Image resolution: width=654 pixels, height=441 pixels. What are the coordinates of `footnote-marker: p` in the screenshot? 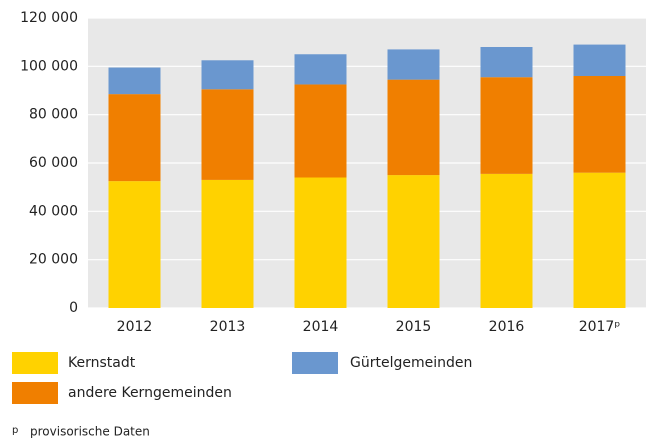 It's located at (15, 430).